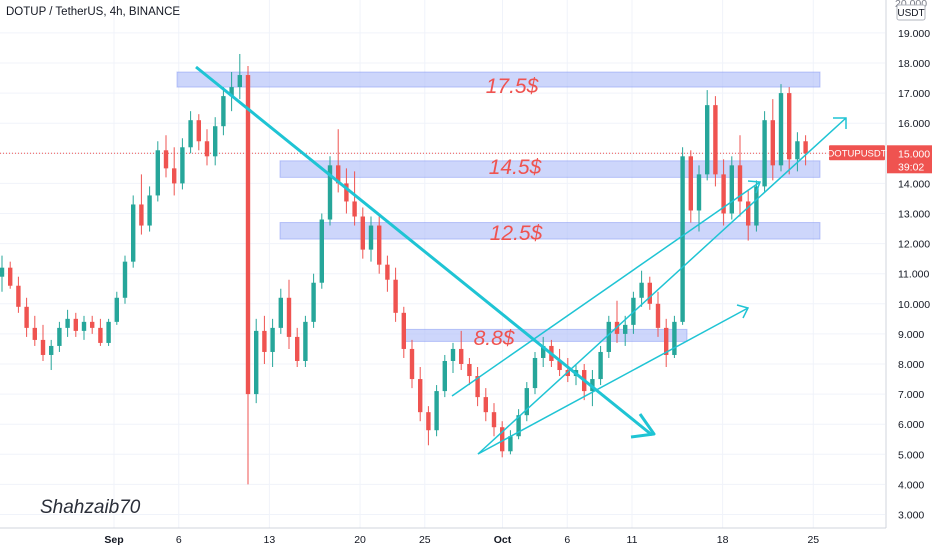  What do you see at coordinates (914, 184) in the screenshot?
I see `price-tick-label: 14.000` at bounding box center [914, 184].